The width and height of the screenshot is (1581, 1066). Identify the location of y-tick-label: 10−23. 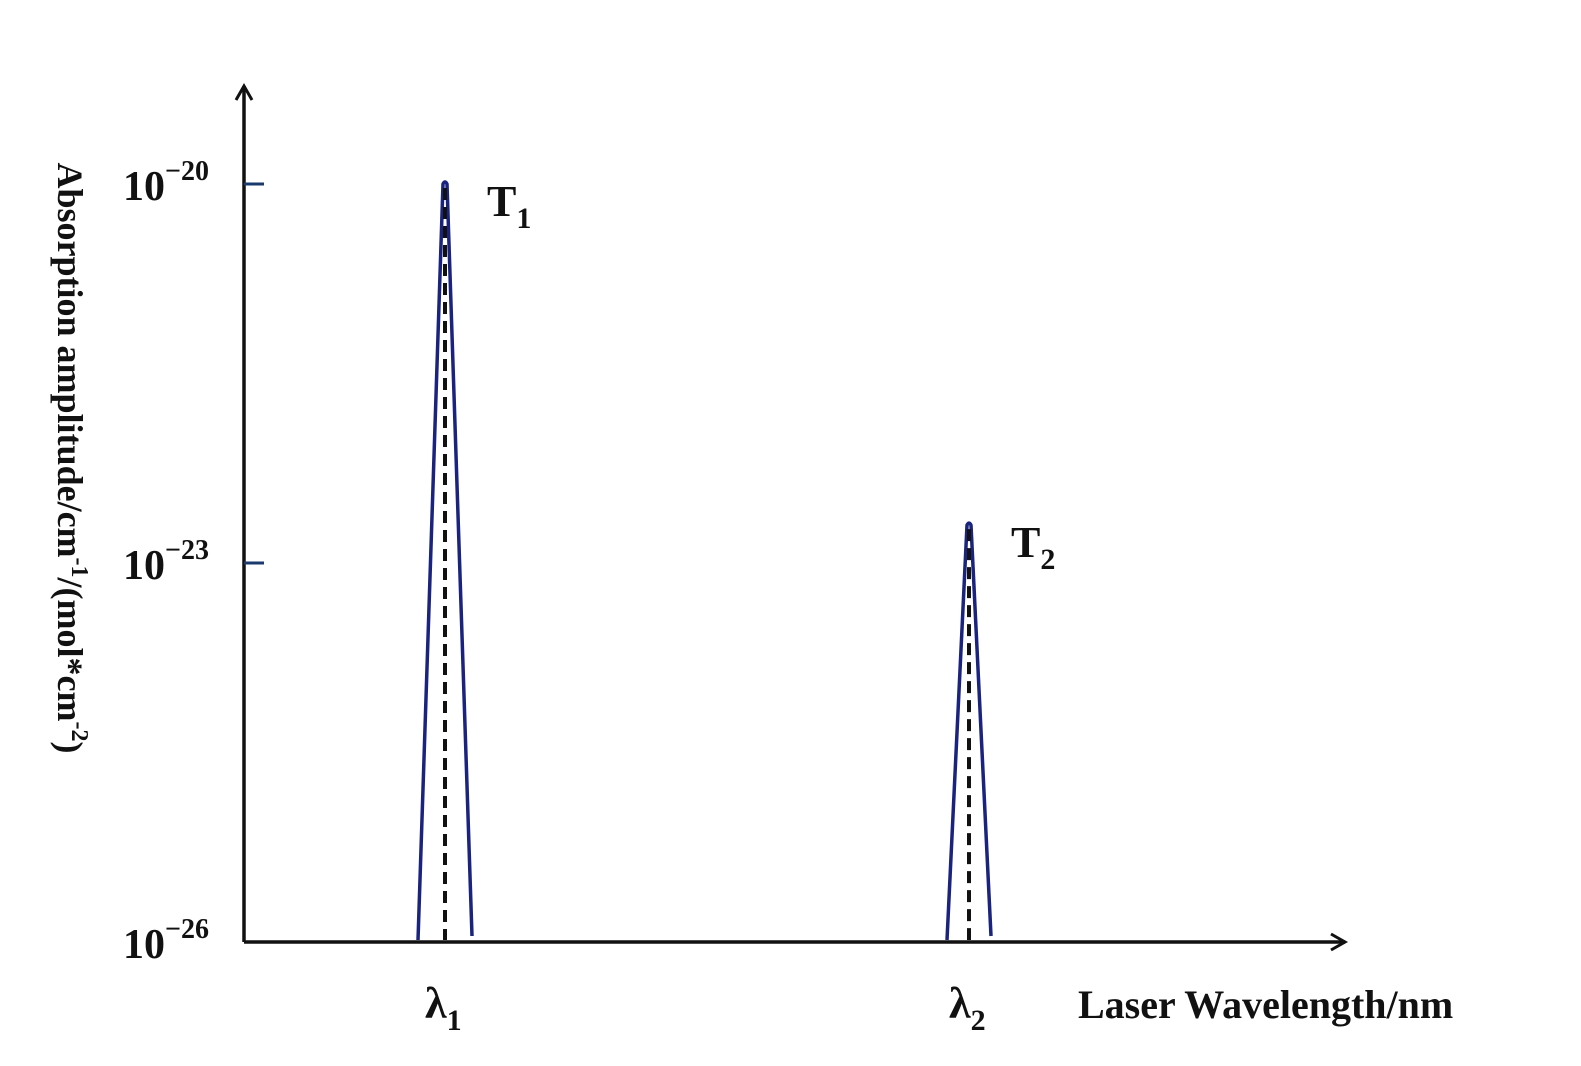
(166, 562).